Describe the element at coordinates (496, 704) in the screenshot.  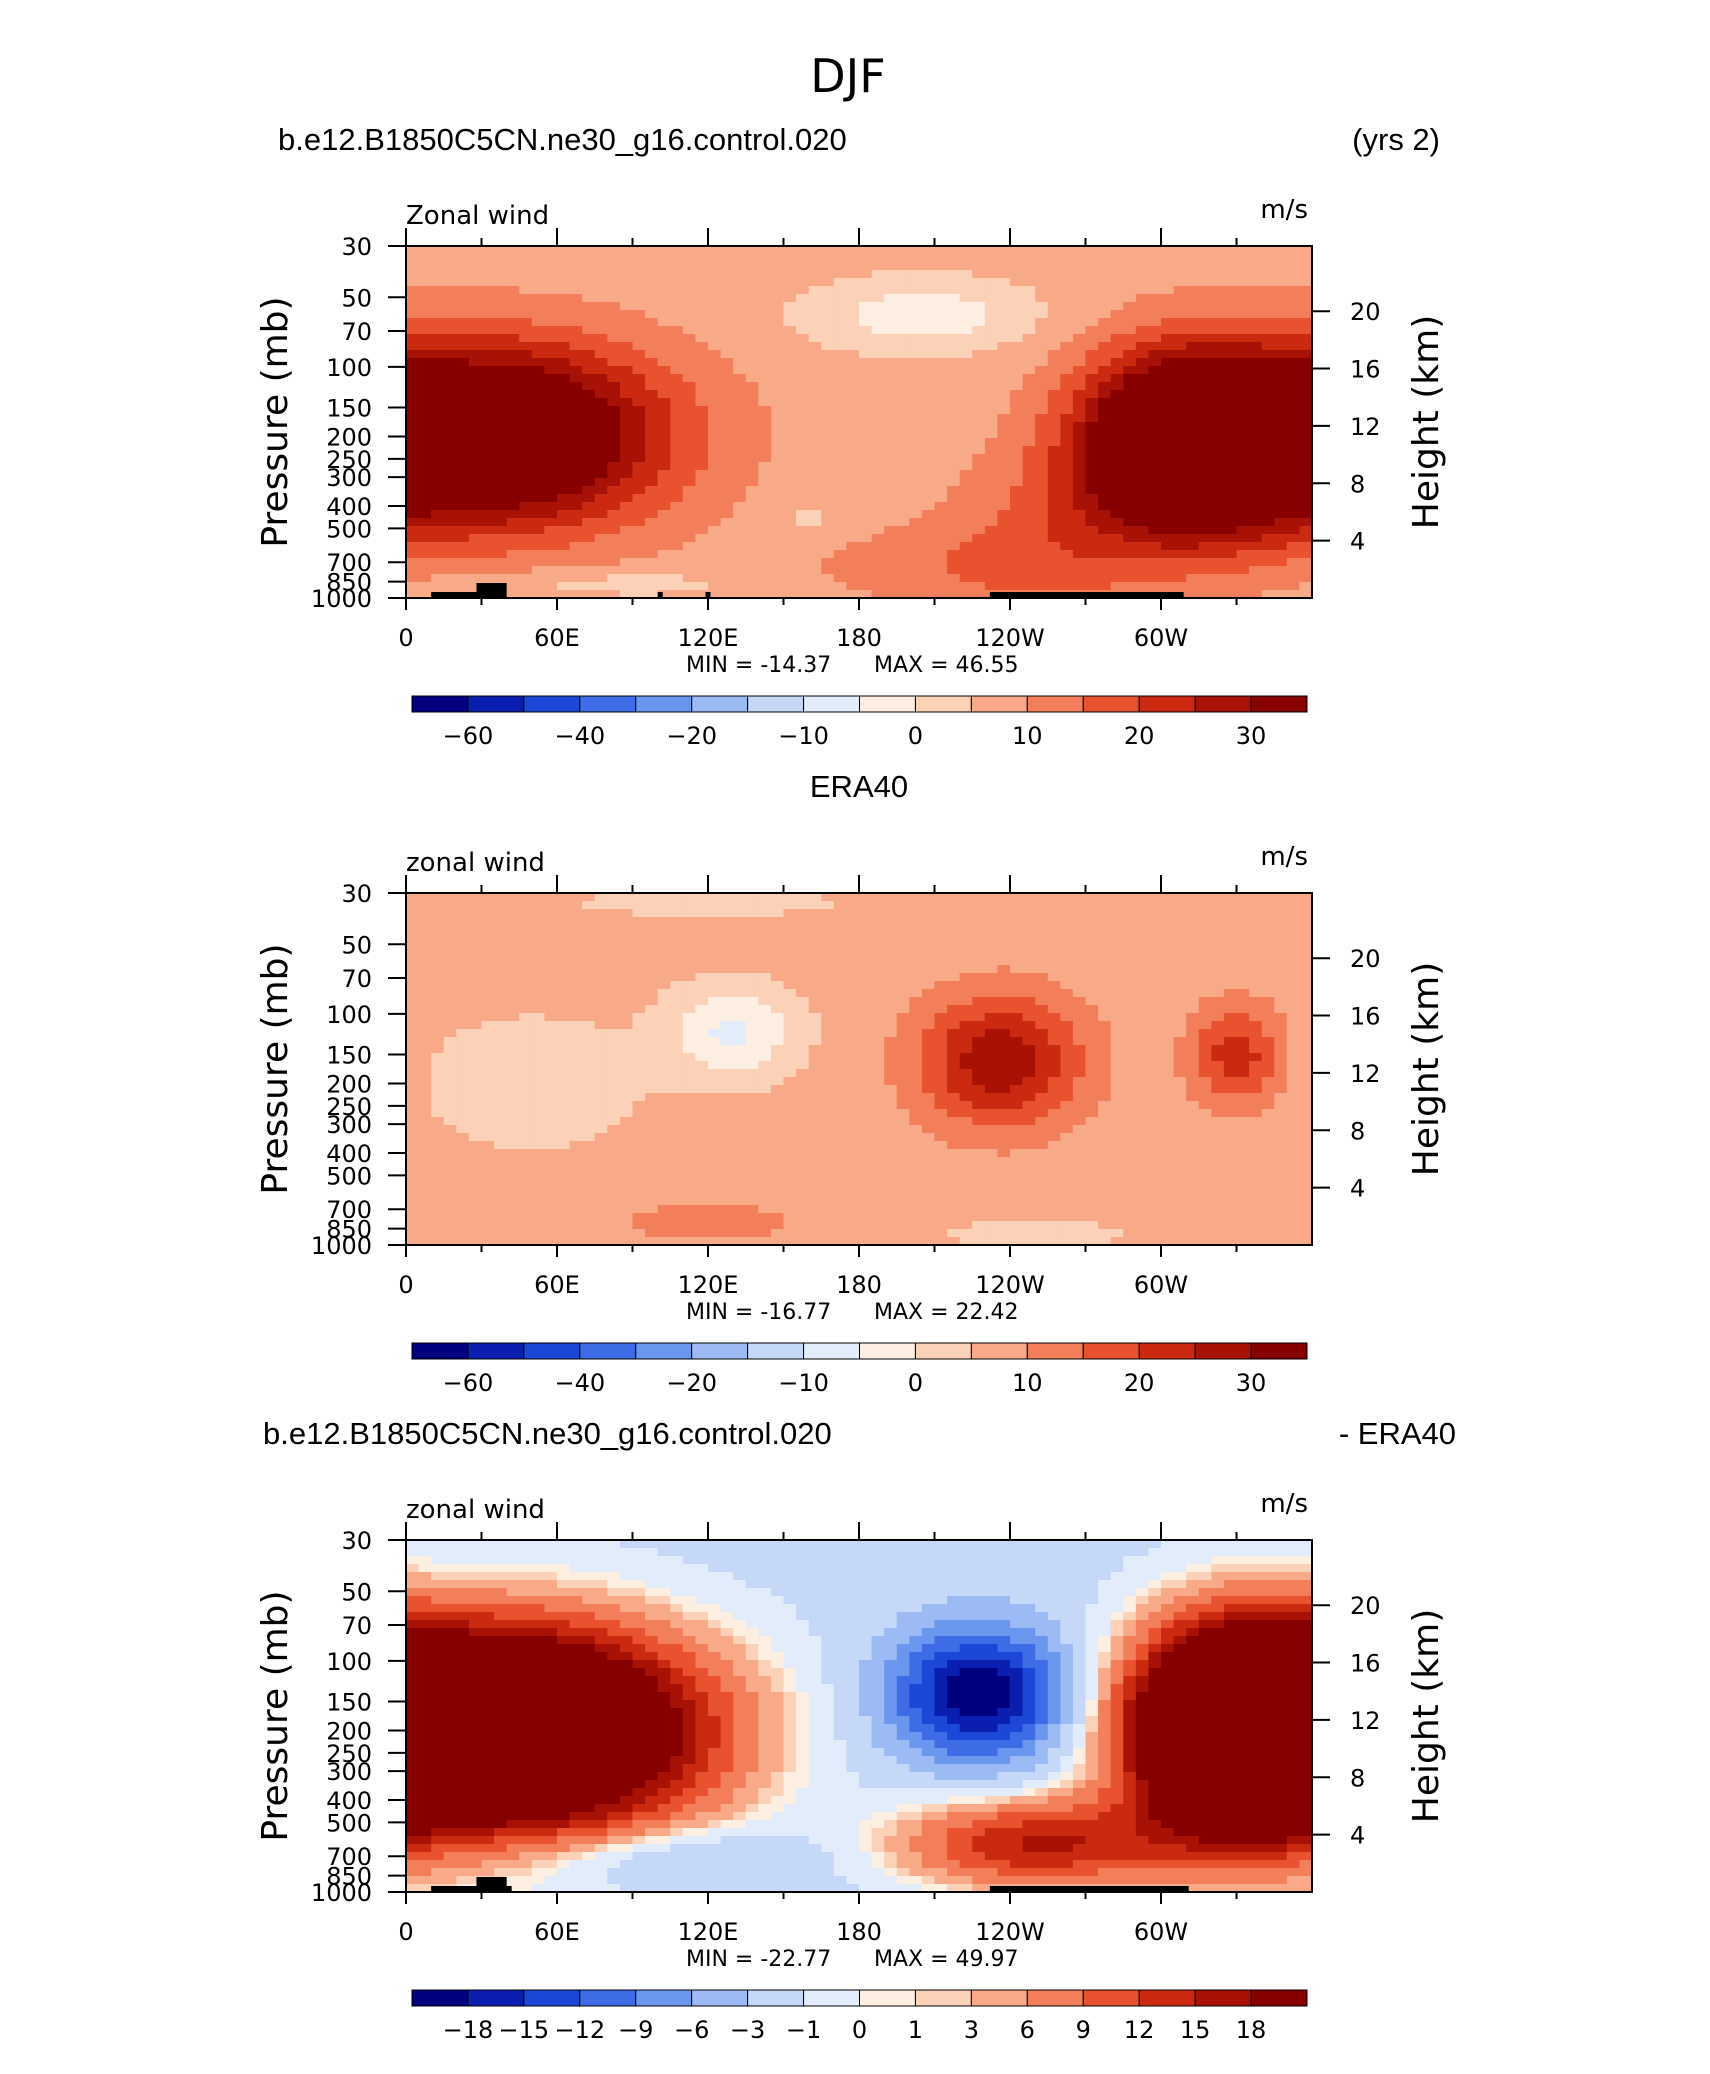
I see `colorbar-swatch` at that location.